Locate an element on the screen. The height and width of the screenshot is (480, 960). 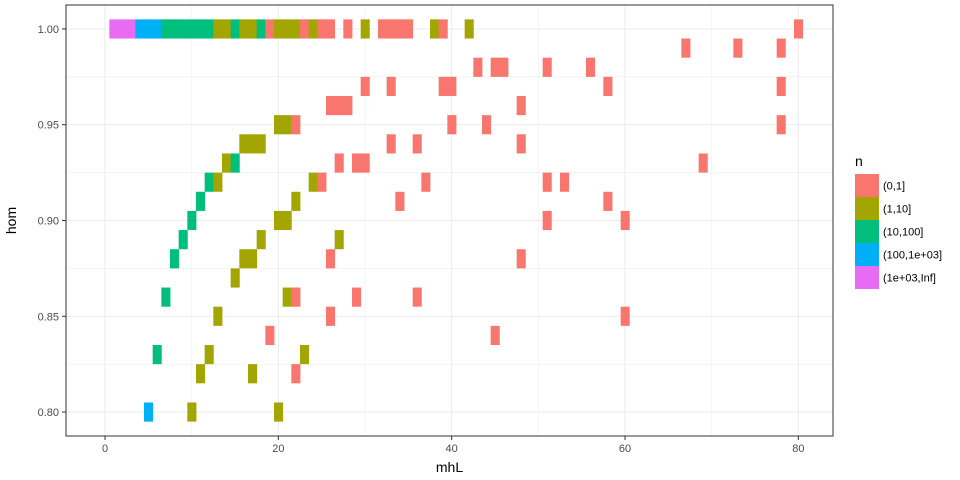
x-axis-title: mhL is located at coordinates (449, 467).